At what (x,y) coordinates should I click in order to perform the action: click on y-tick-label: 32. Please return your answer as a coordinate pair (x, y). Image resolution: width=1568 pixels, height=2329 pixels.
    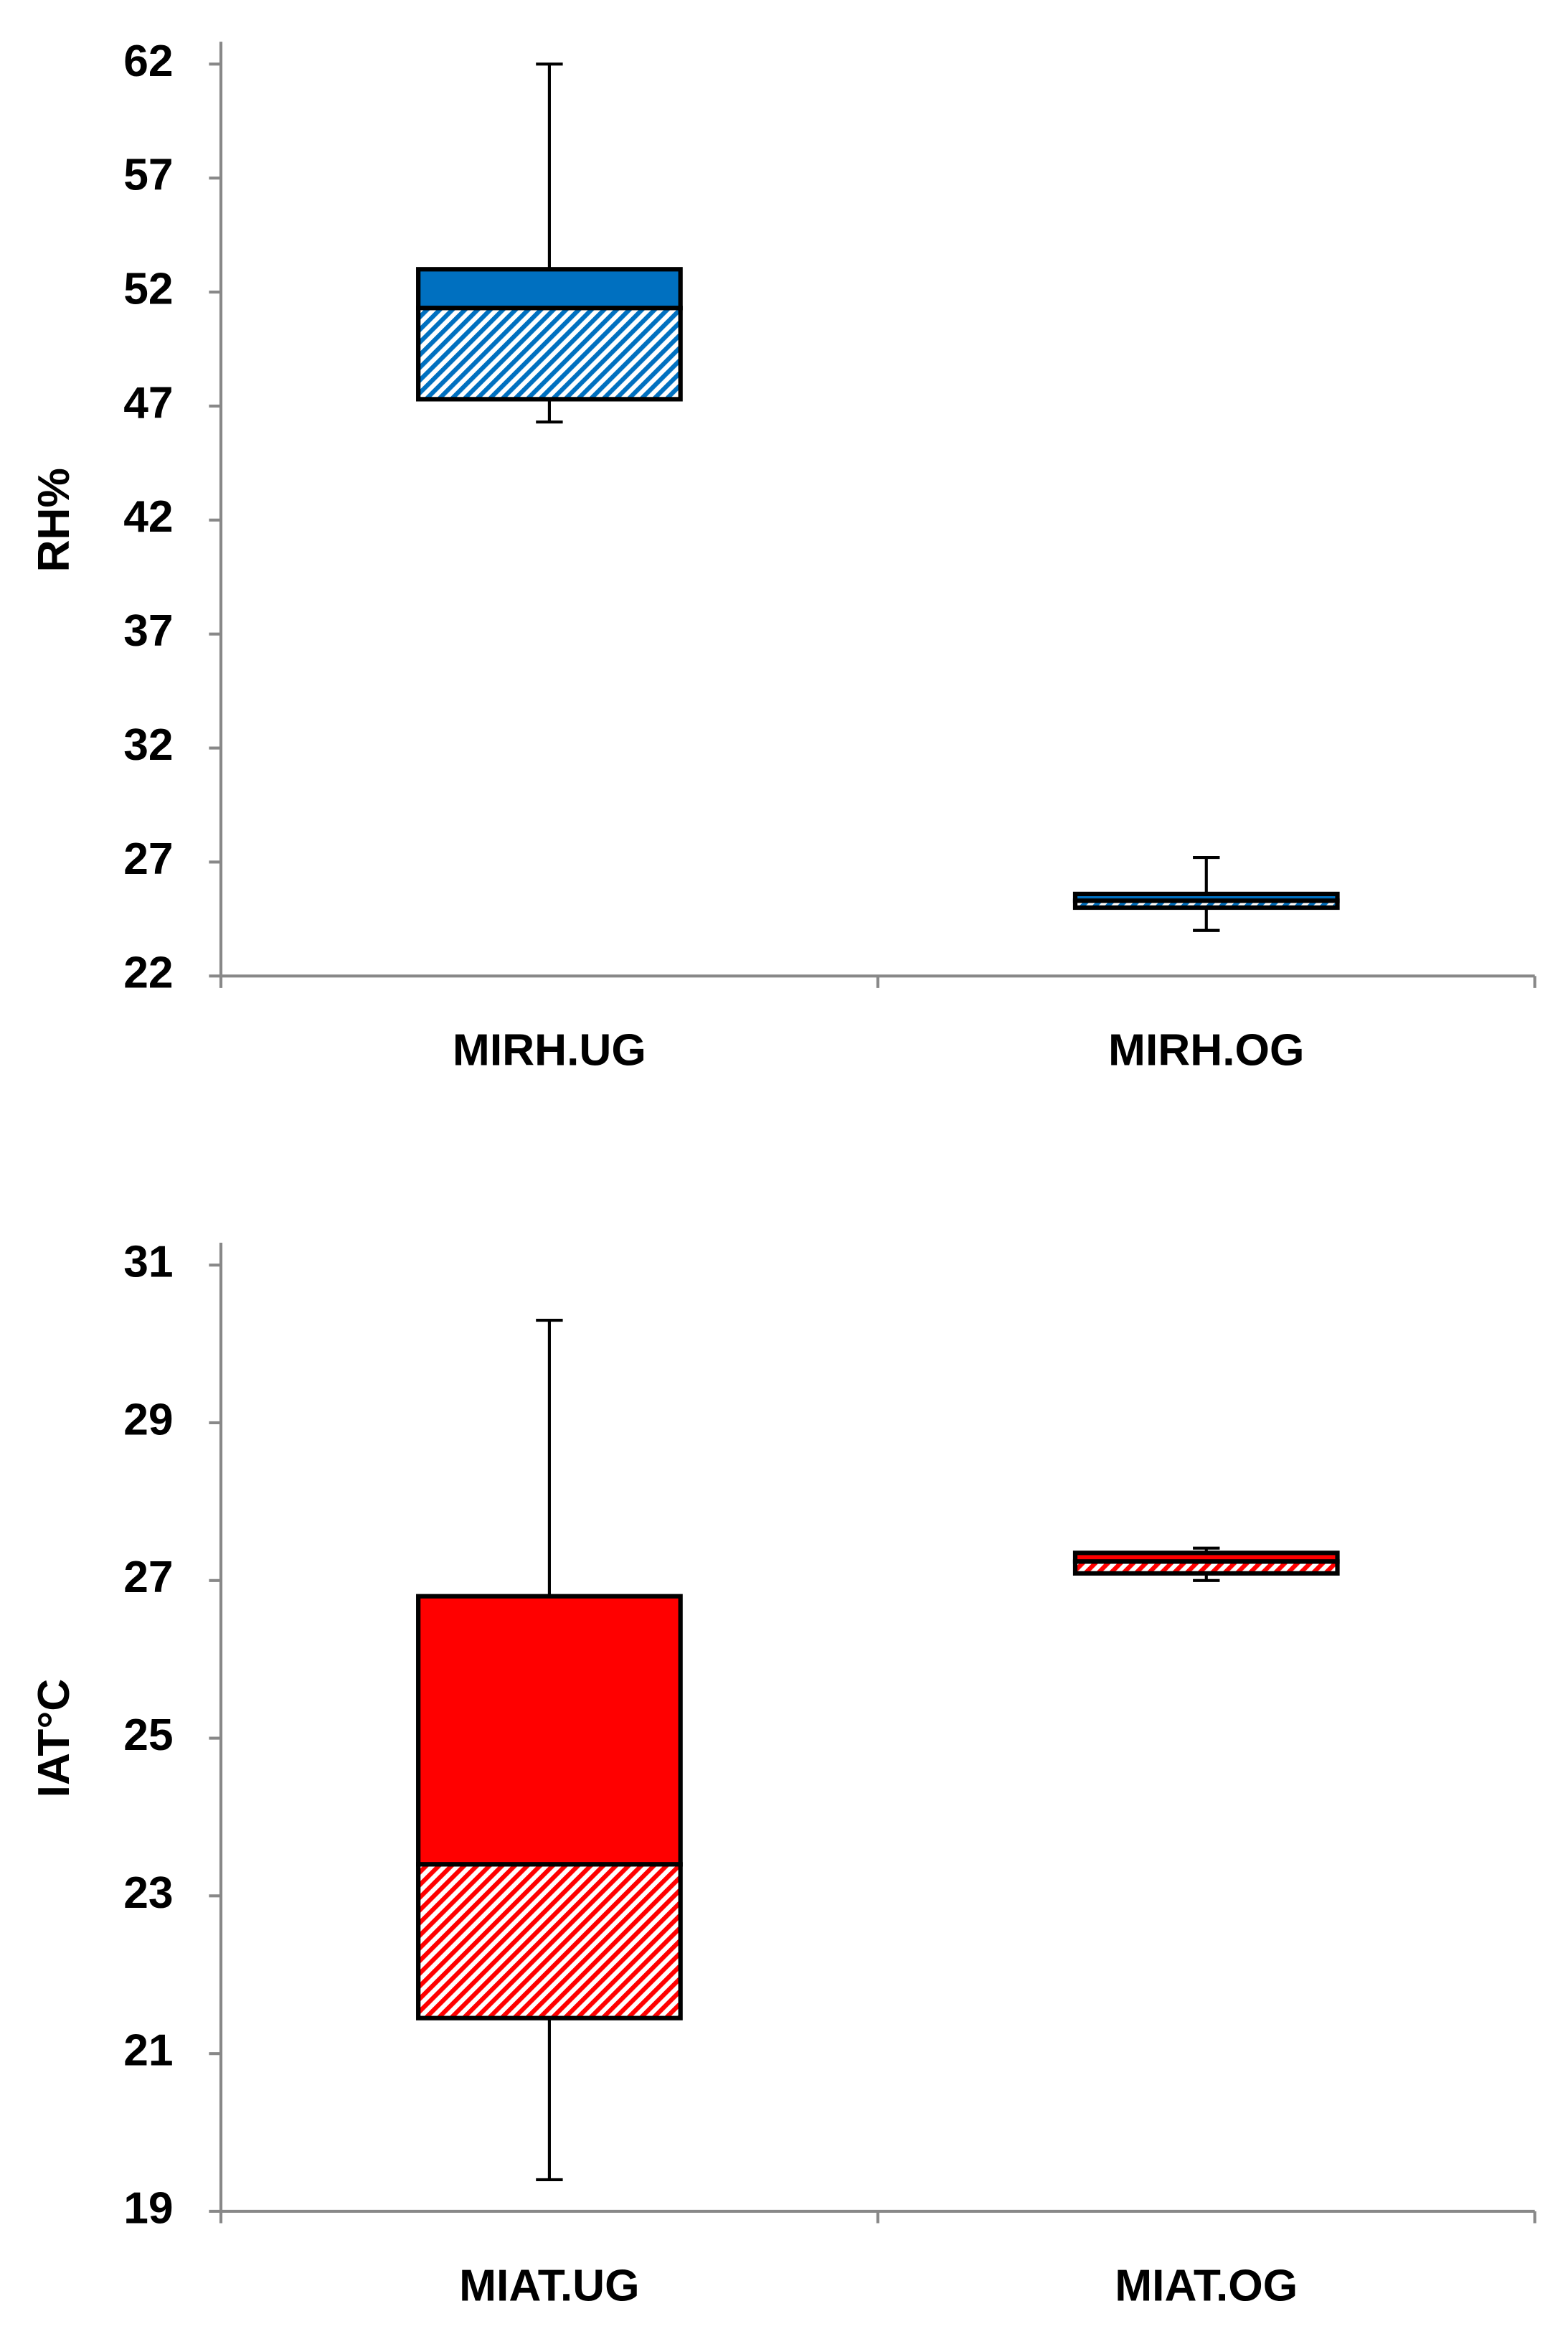
    Looking at the image, I should click on (148, 745).